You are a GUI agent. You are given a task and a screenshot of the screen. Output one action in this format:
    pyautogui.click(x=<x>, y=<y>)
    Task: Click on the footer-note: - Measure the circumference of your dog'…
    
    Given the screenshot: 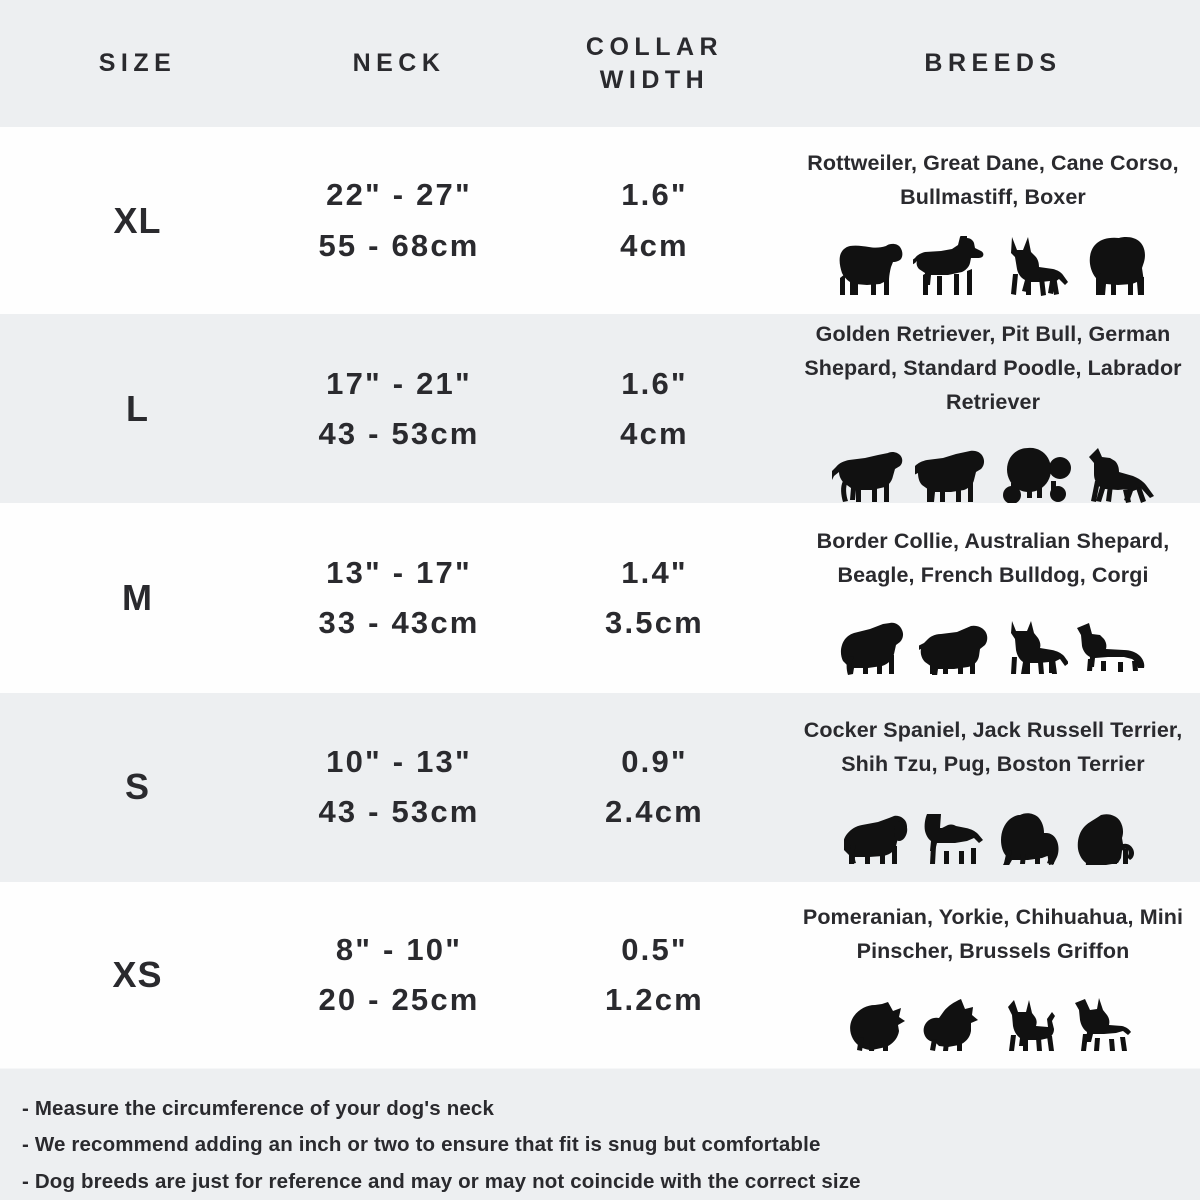 What is the action you would take?
    pyautogui.click(x=258, y=1108)
    